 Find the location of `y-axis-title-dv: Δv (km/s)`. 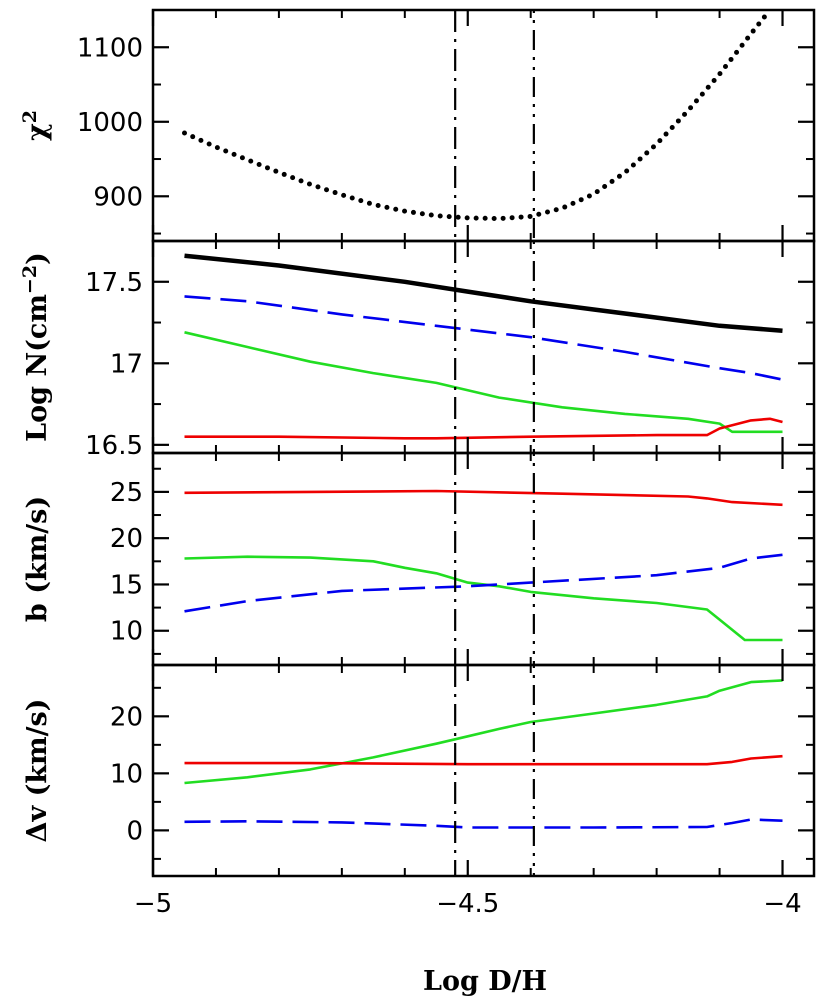

y-axis-title-dv: Δv (km/s) is located at coordinates (37, 771).